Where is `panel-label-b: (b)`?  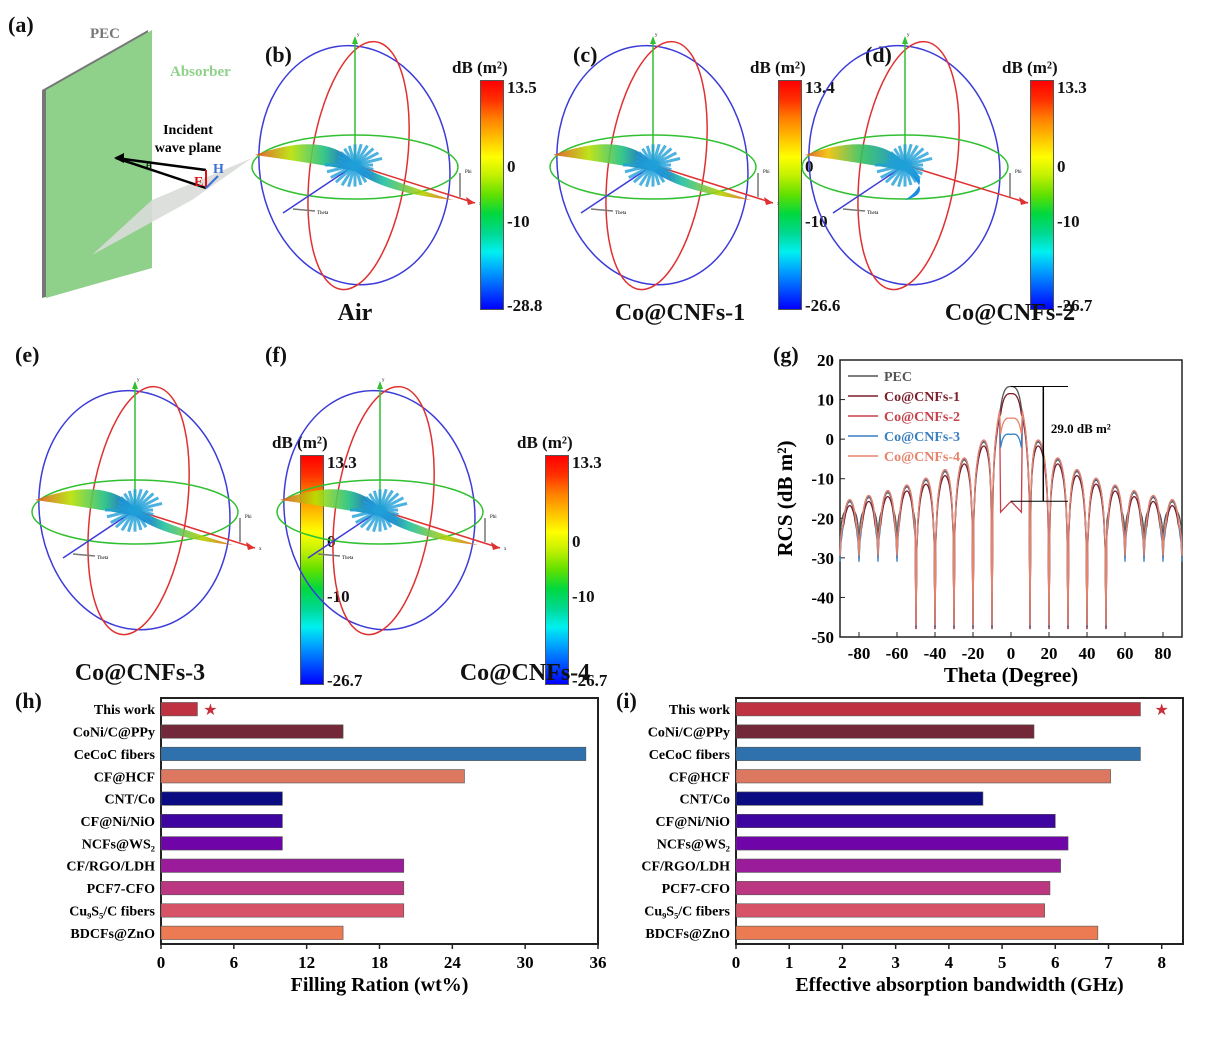
panel-label-b: (b) is located at coordinates (278, 54).